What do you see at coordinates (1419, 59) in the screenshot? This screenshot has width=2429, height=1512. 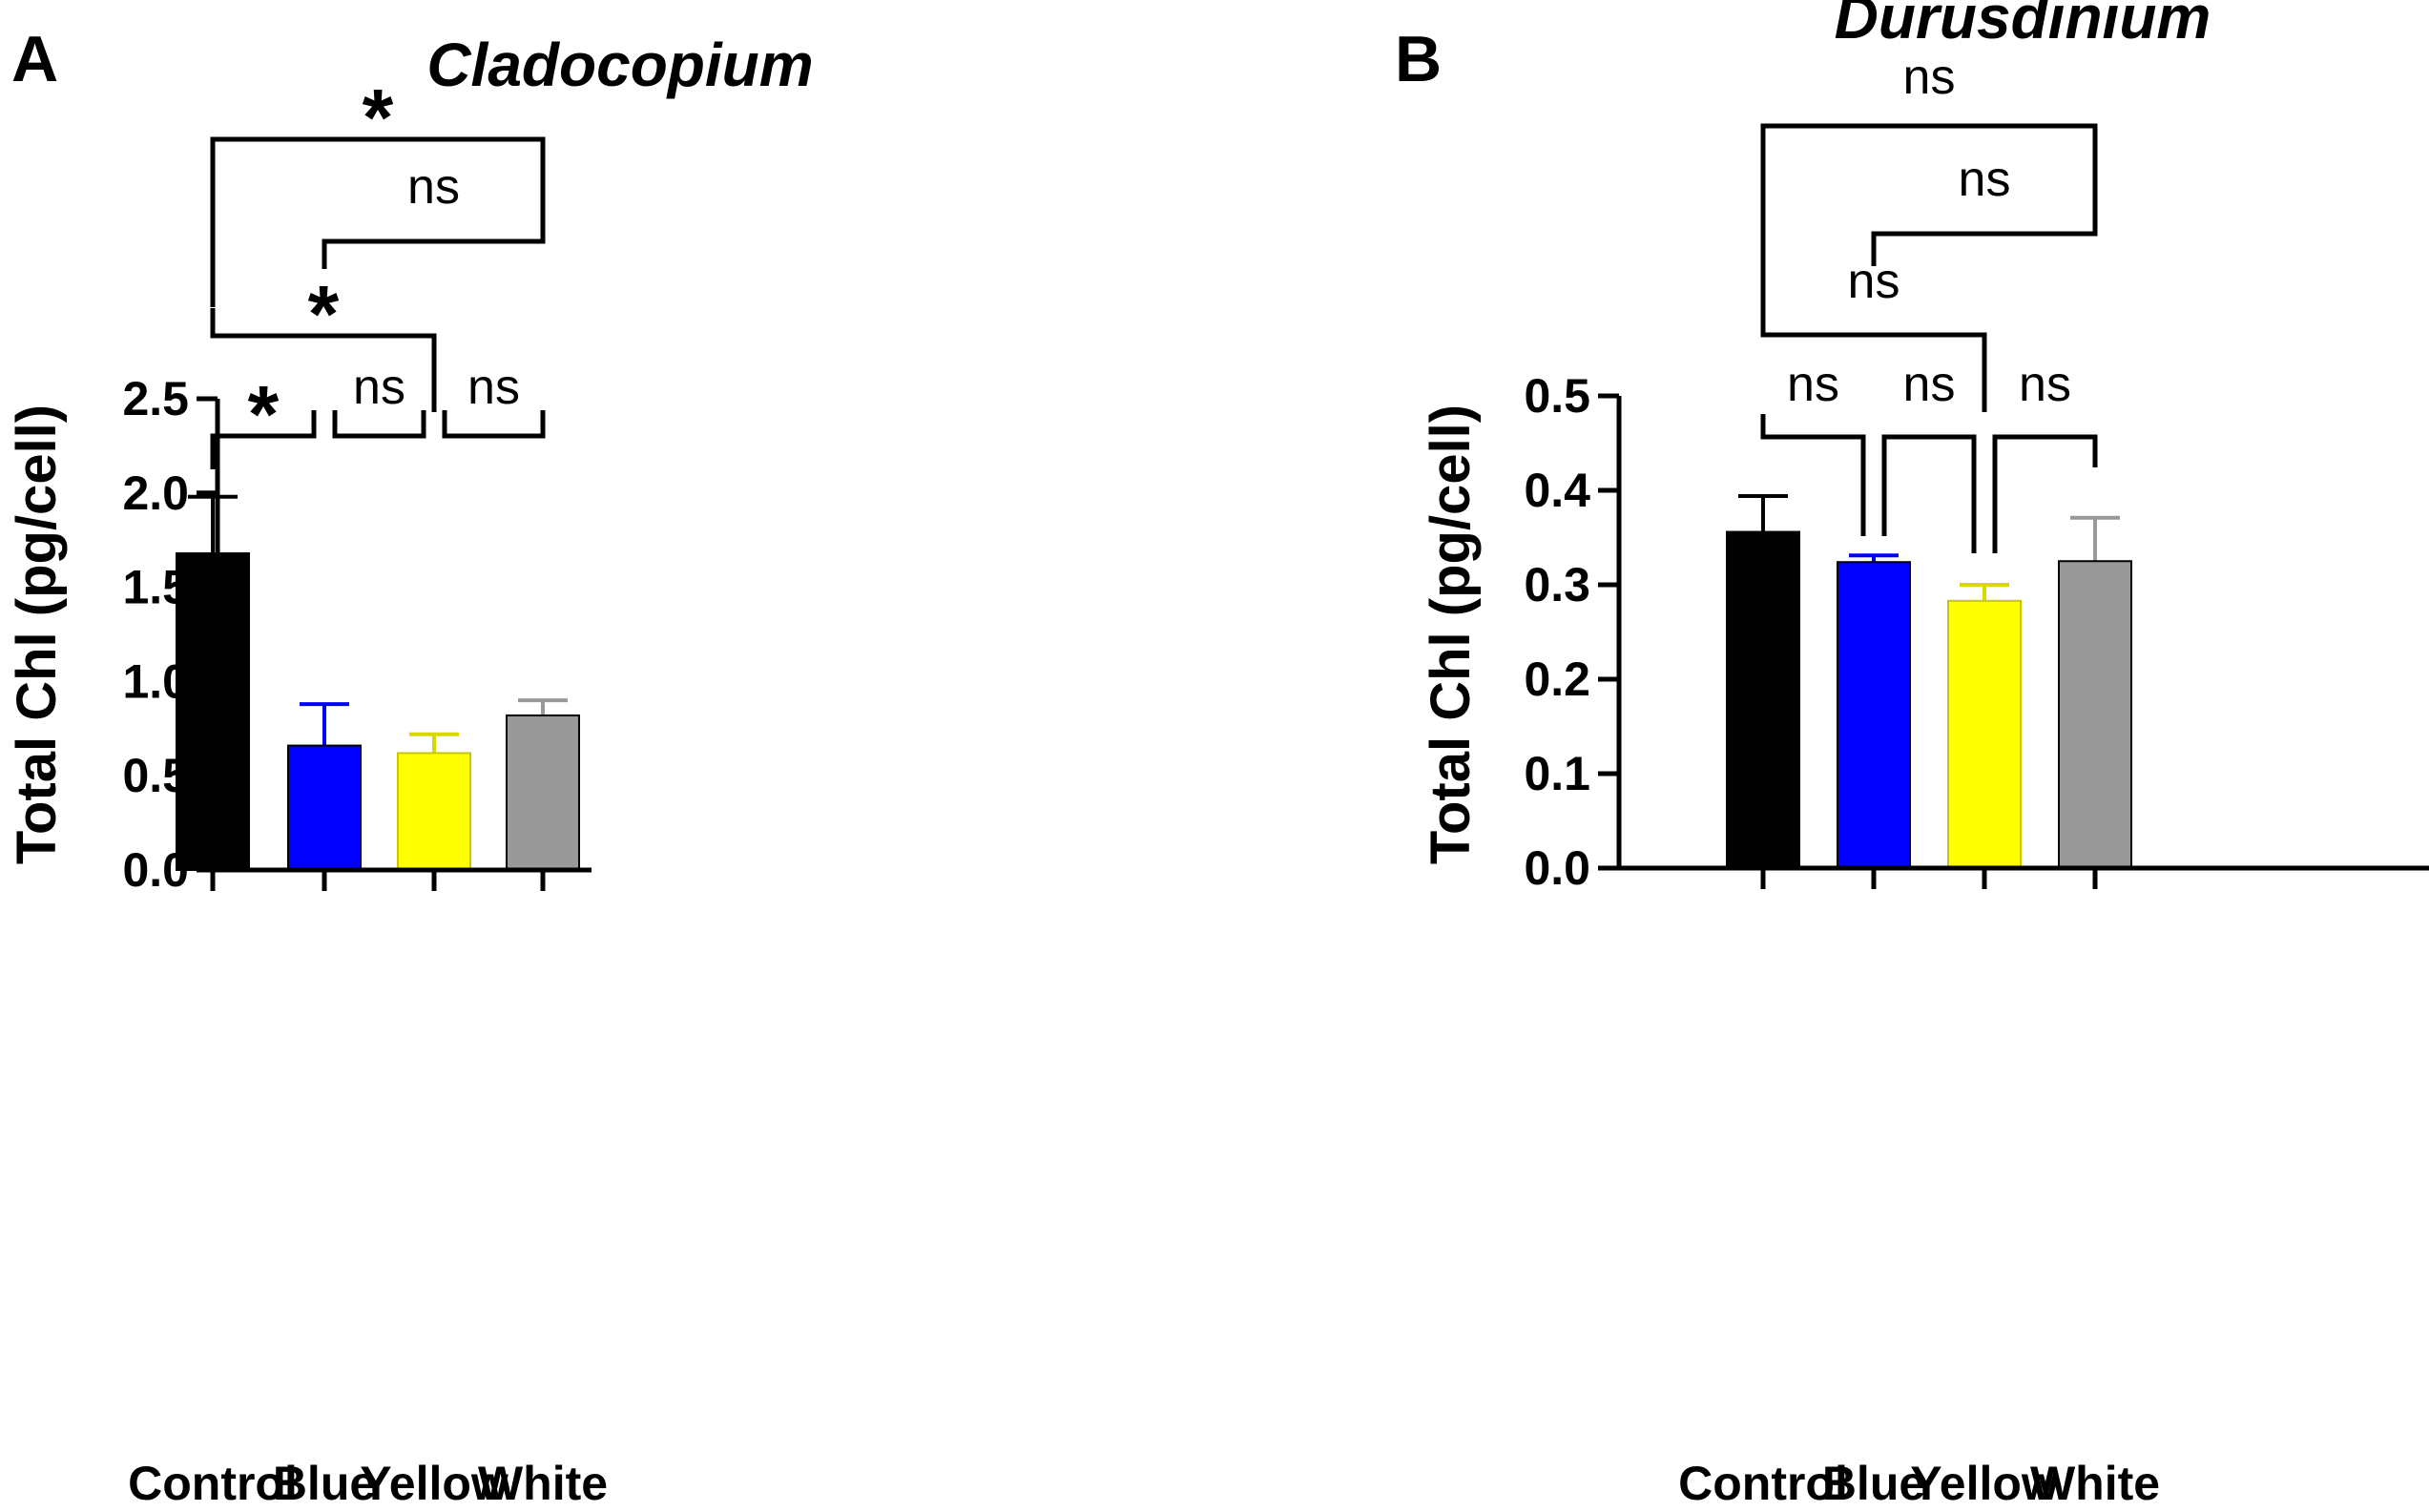 I see `panel-letter: B` at bounding box center [1419, 59].